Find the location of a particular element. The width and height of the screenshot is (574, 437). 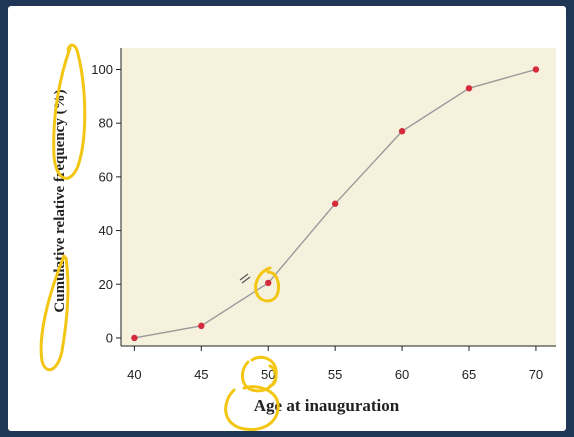

x-tick-label: 50 is located at coordinates (268, 374).